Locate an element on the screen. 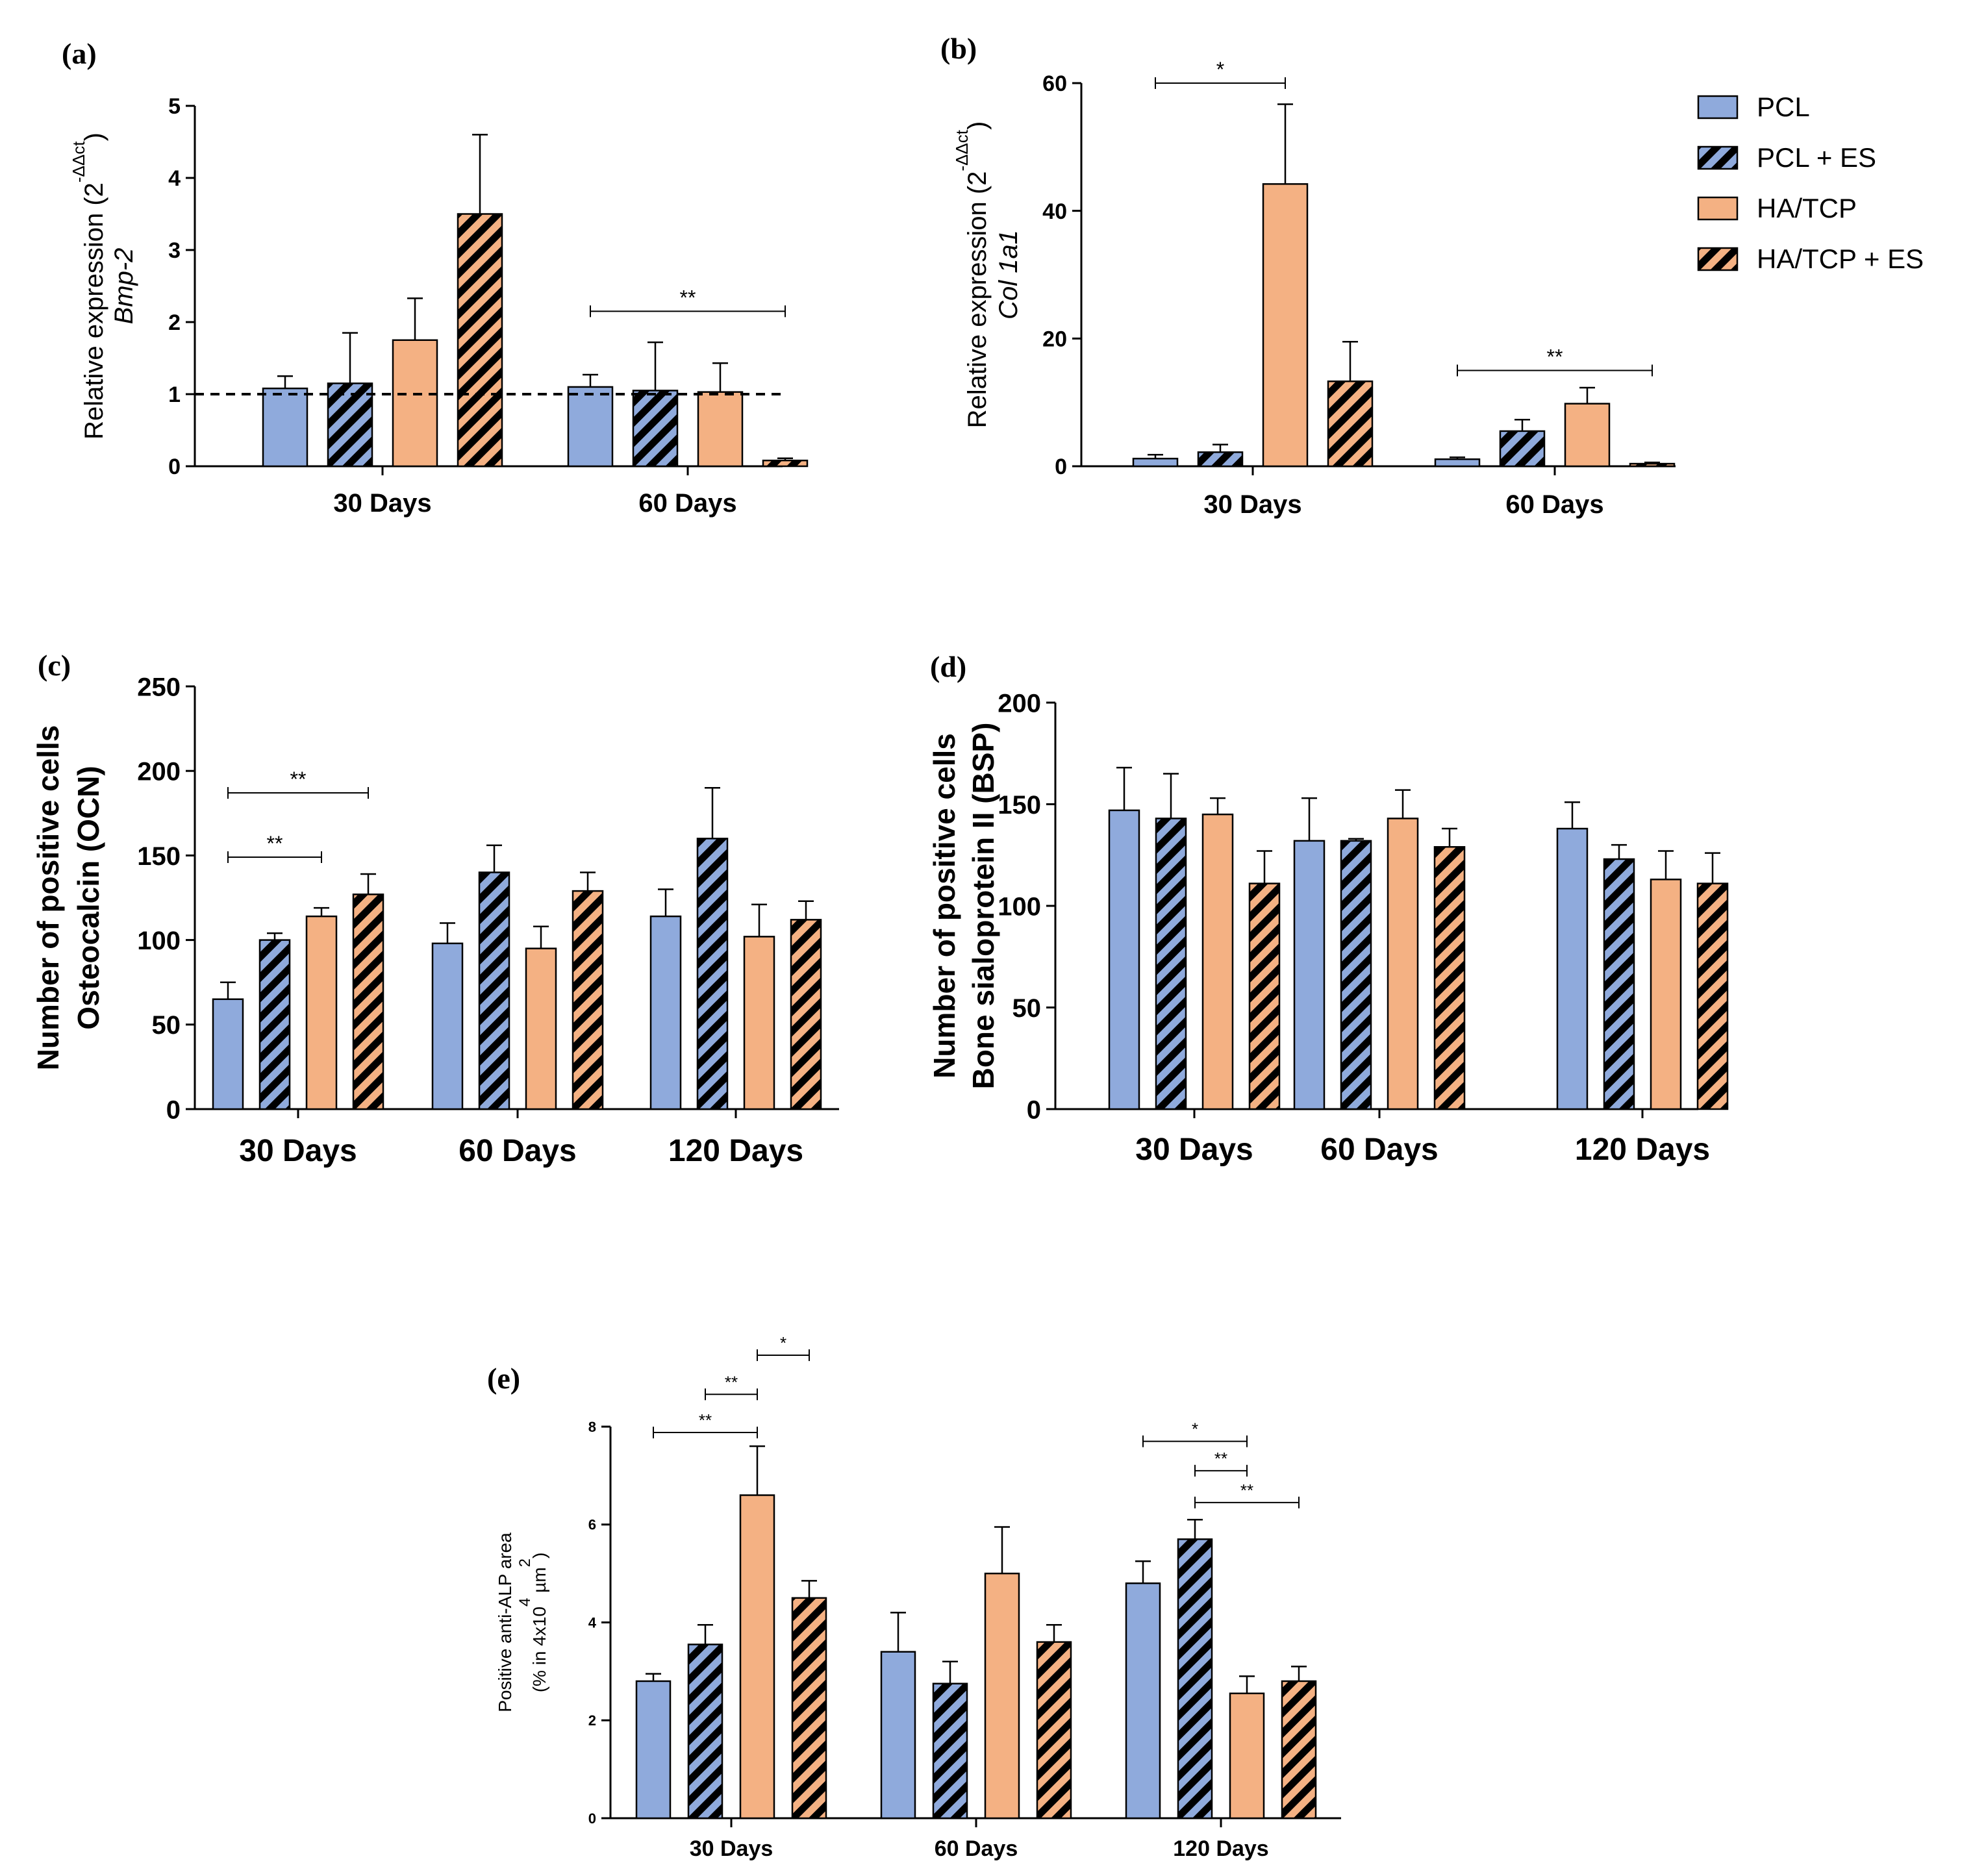 This screenshot has height=1876, width=1973. y-axis-title-text: Col 1a1 is located at coordinates (1008, 274).